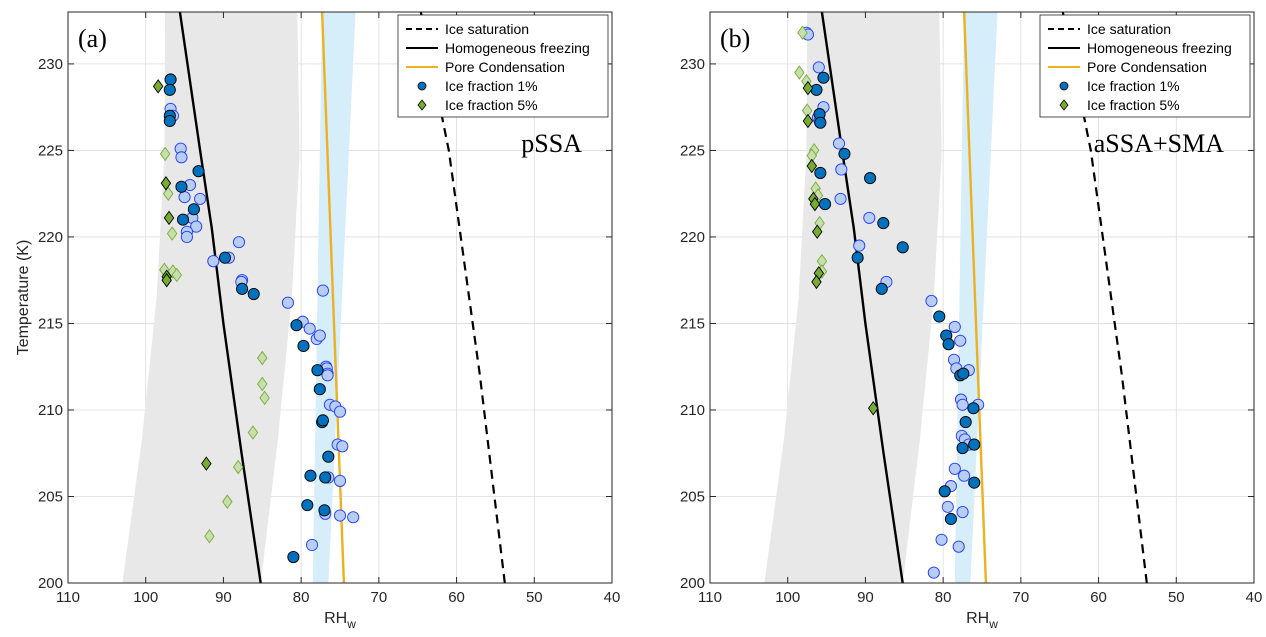 Image resolution: width=1266 pixels, height=637 pixels. What do you see at coordinates (787, 597) in the screenshot?
I see `x-tick-label: 100` at bounding box center [787, 597].